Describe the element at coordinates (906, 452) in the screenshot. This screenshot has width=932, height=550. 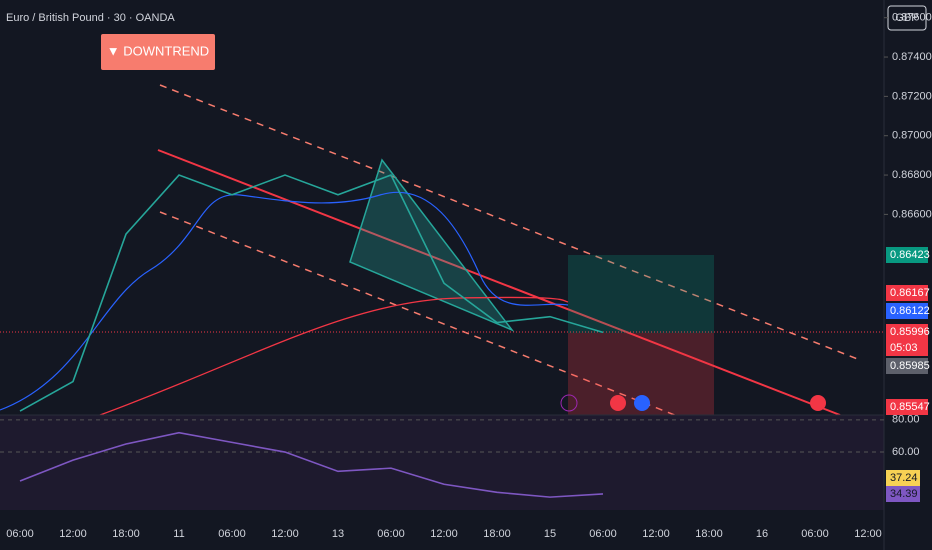
I see `rsi-tick-label: 60.00` at that location.